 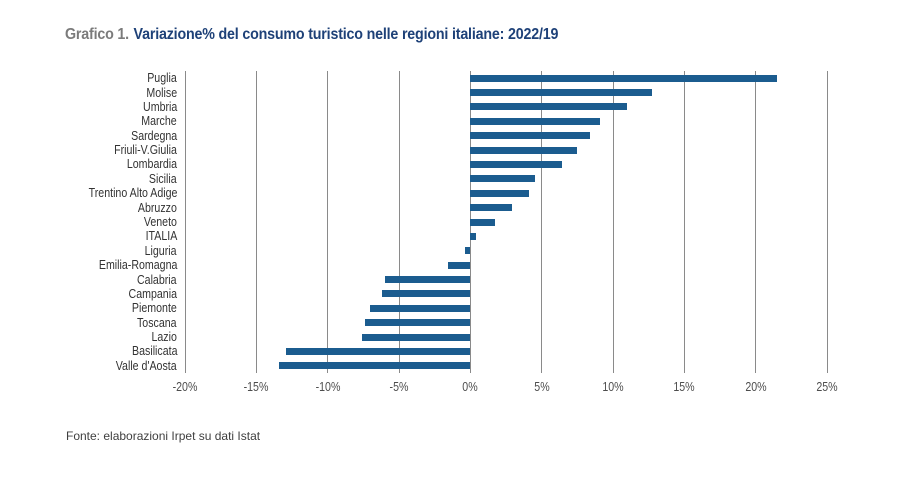 What do you see at coordinates (185, 222) in the screenshot?
I see `gridline--20%` at bounding box center [185, 222].